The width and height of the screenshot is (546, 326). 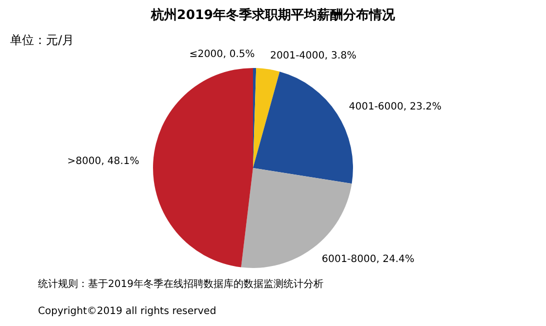 I want to click on text: 单位：元/月, so click(x=42, y=40).